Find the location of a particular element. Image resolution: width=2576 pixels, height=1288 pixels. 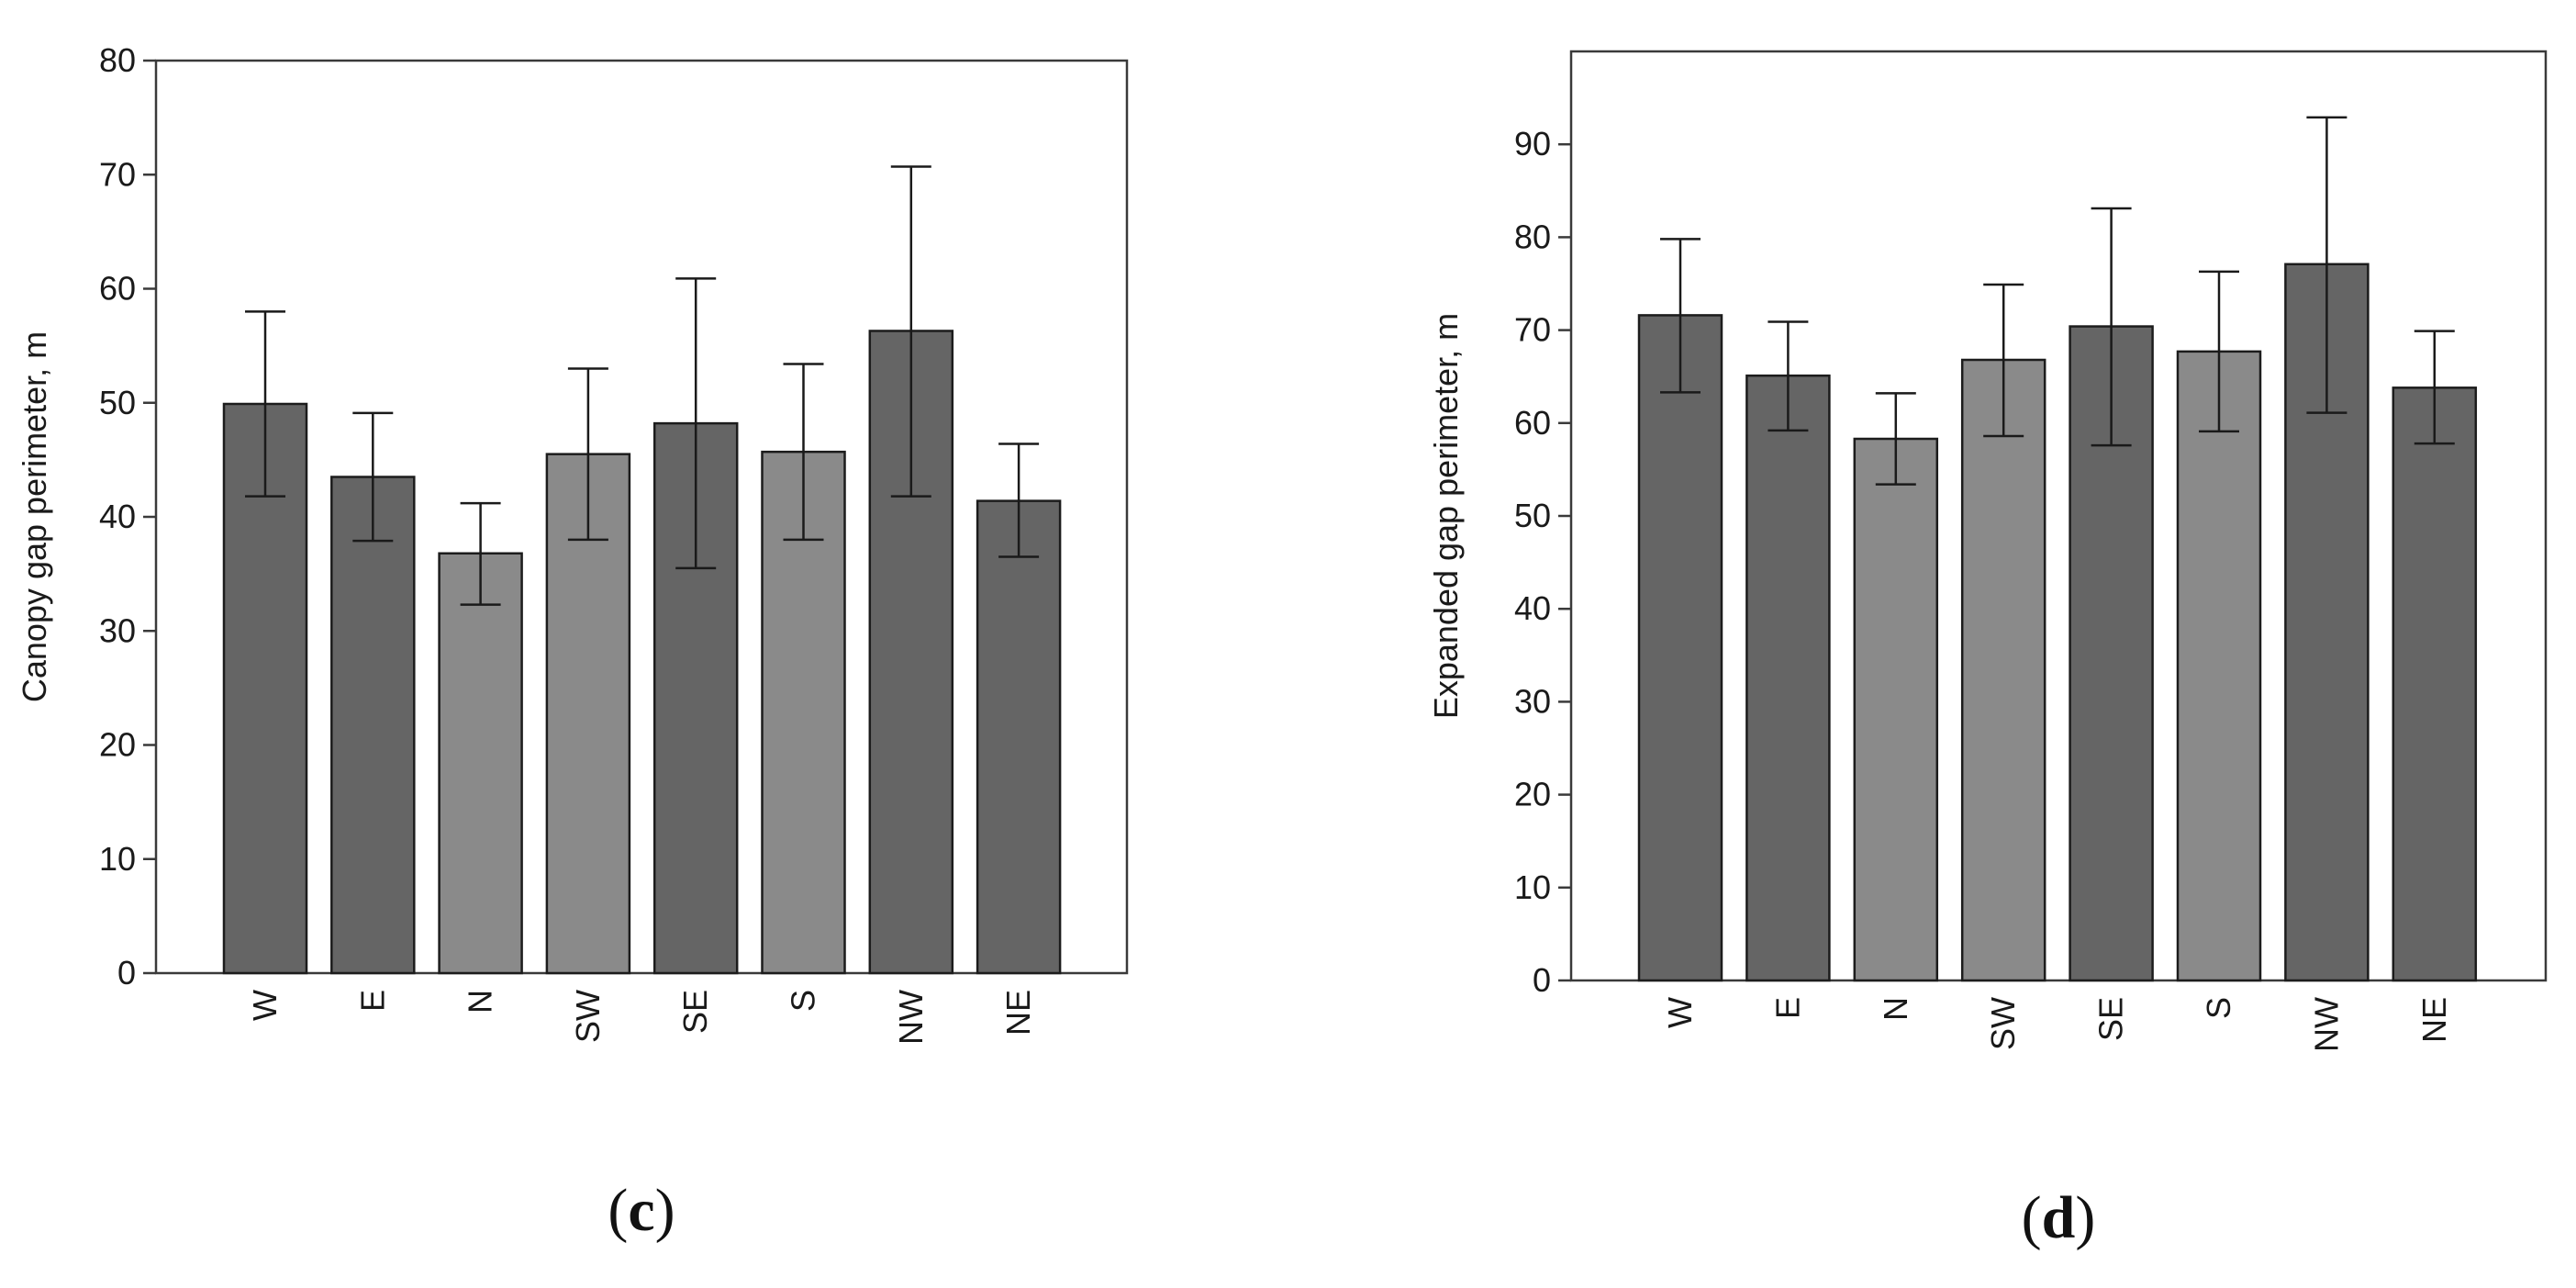

panel-d-y-tick-label: 50 is located at coordinates (1532, 515).